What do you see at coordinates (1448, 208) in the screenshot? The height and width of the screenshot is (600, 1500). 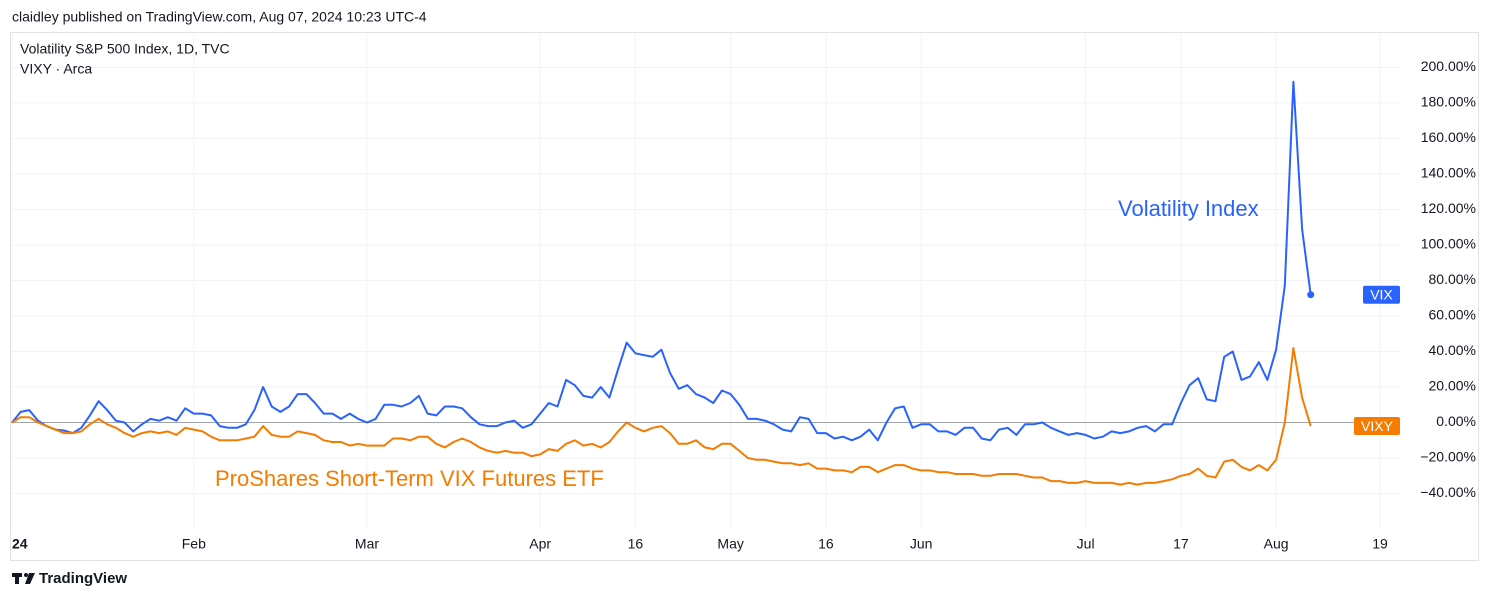 I see `y-tick-label: 120.00%` at bounding box center [1448, 208].